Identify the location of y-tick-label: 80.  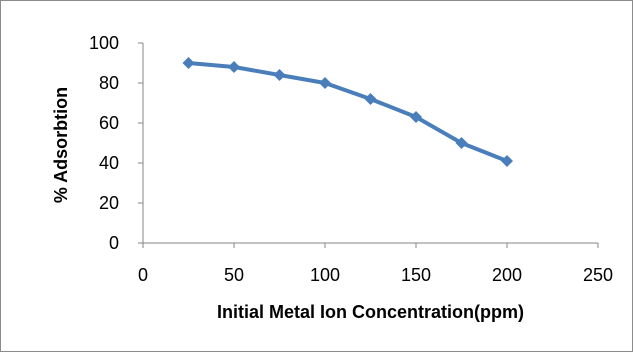
(109, 83).